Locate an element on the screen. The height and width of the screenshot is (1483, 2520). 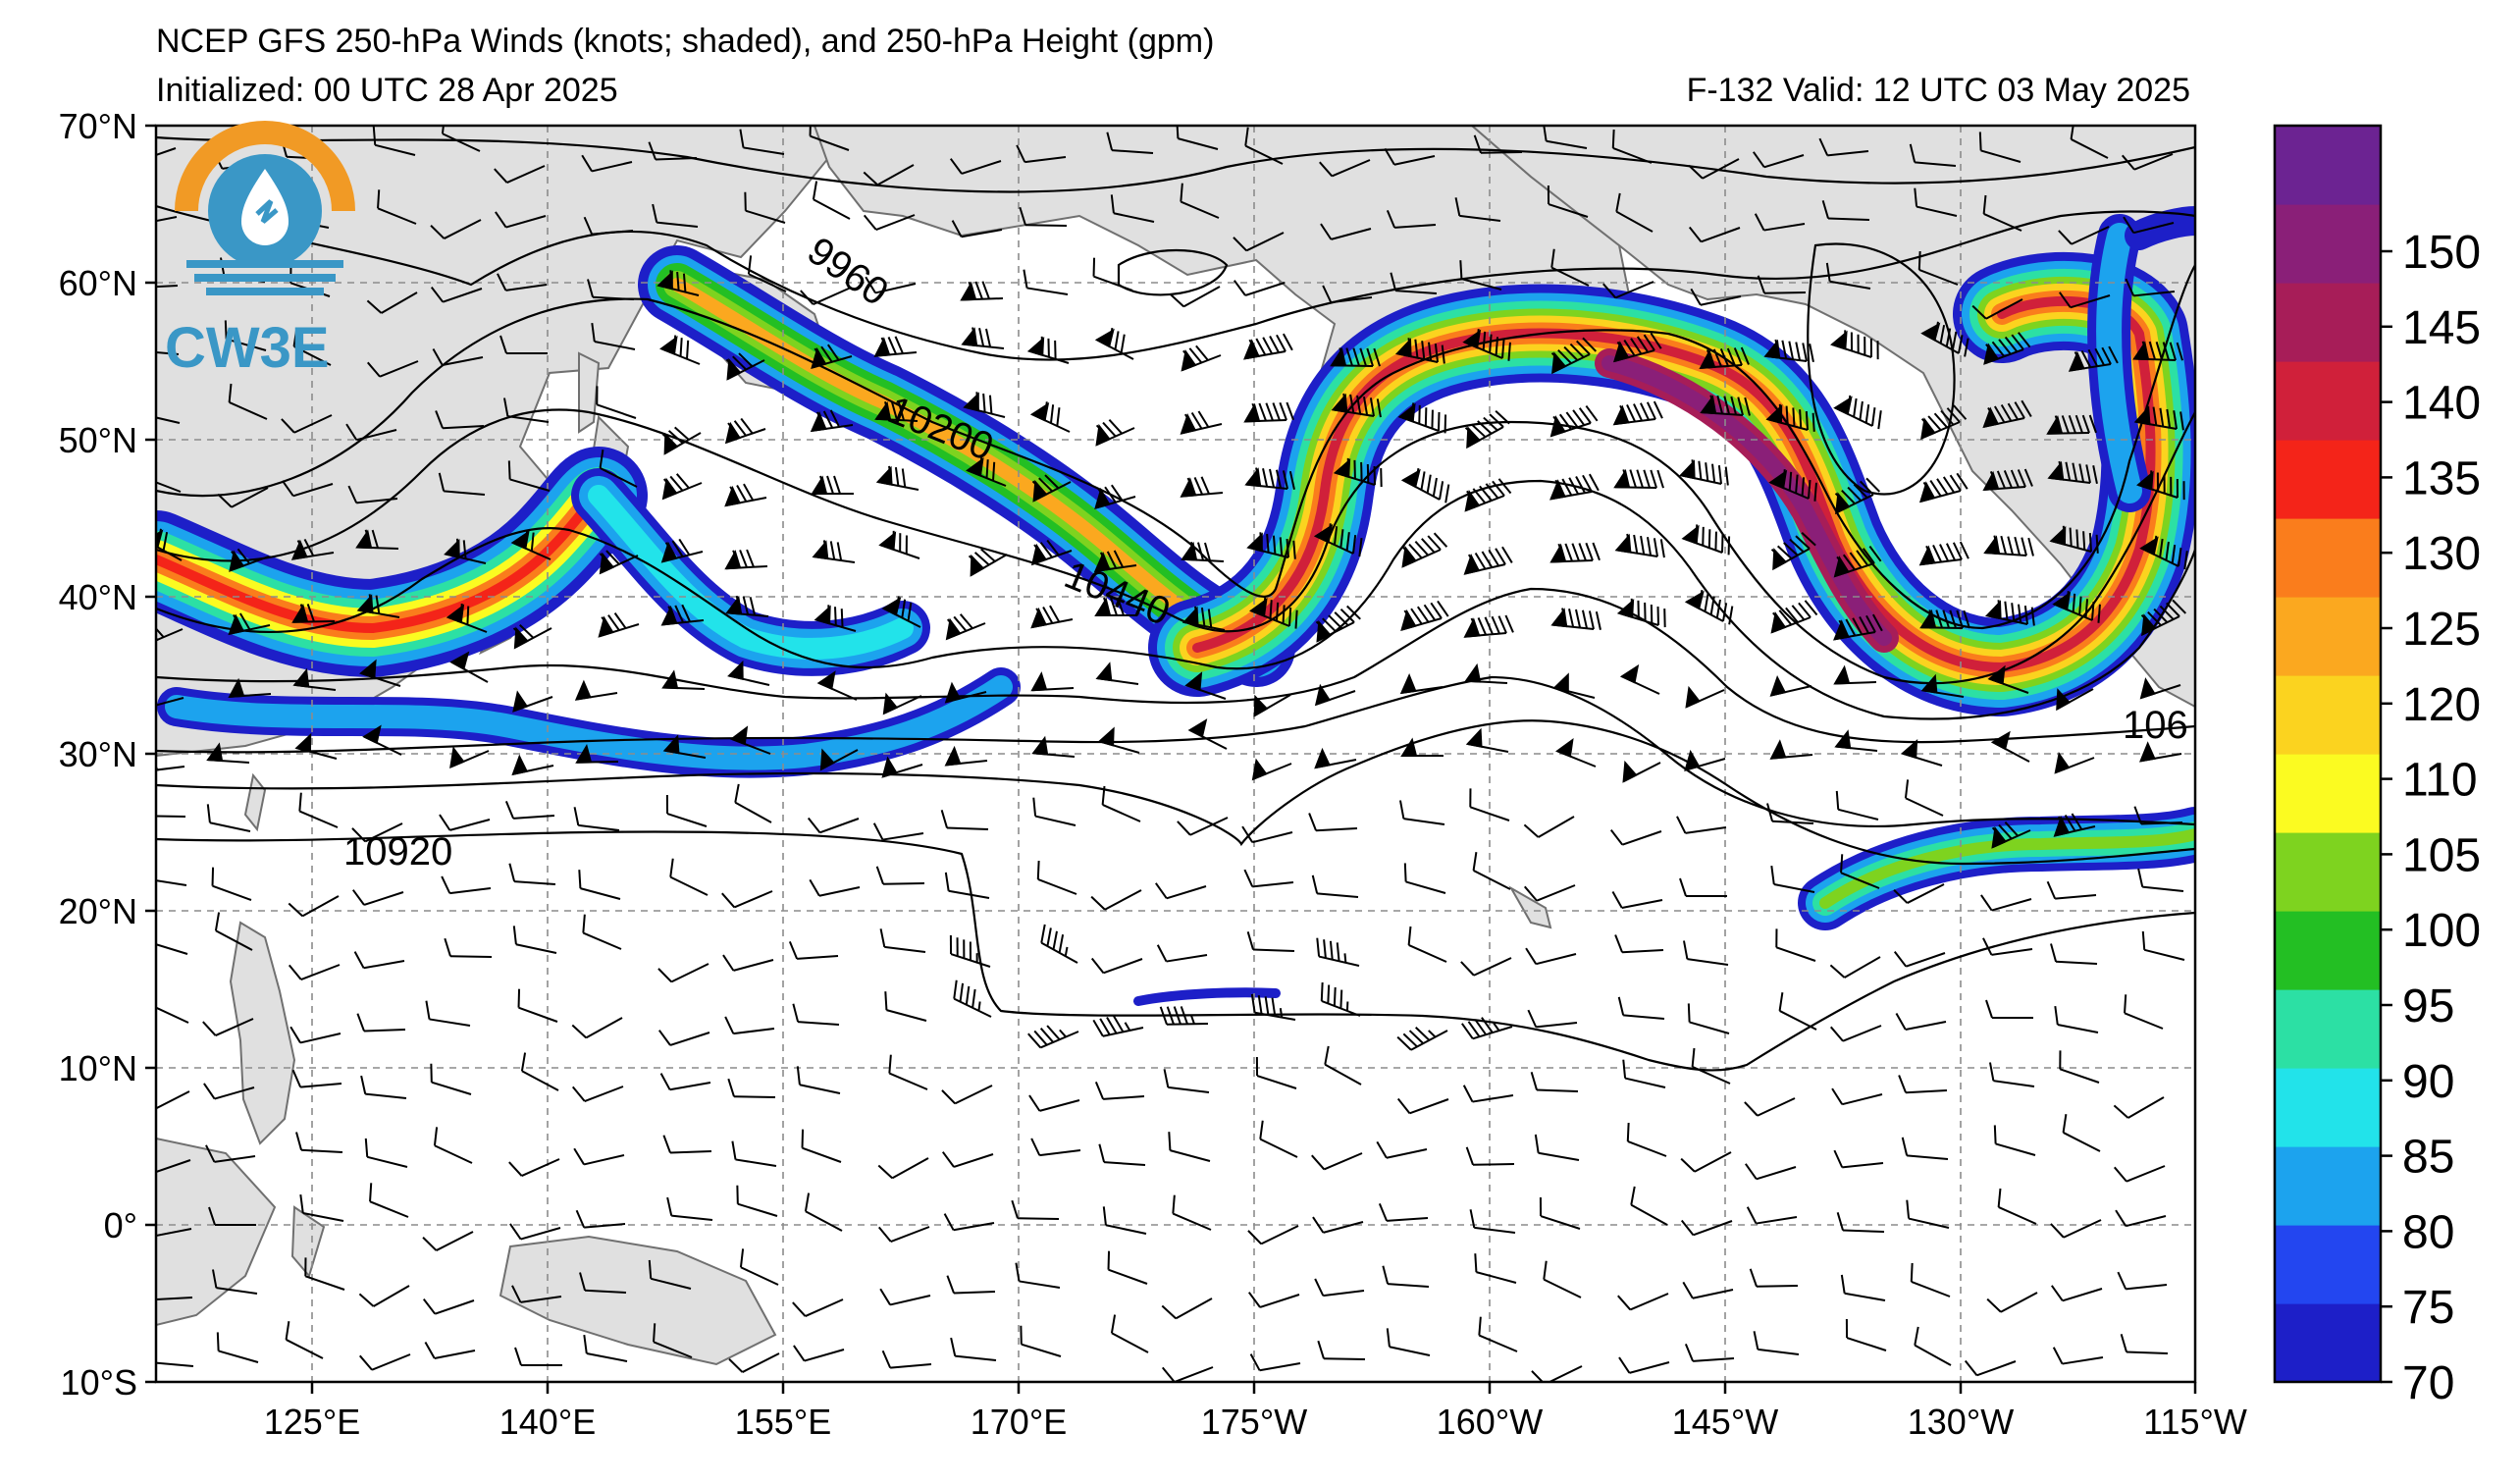
lat-label: 50°N is located at coordinates (98, 440).